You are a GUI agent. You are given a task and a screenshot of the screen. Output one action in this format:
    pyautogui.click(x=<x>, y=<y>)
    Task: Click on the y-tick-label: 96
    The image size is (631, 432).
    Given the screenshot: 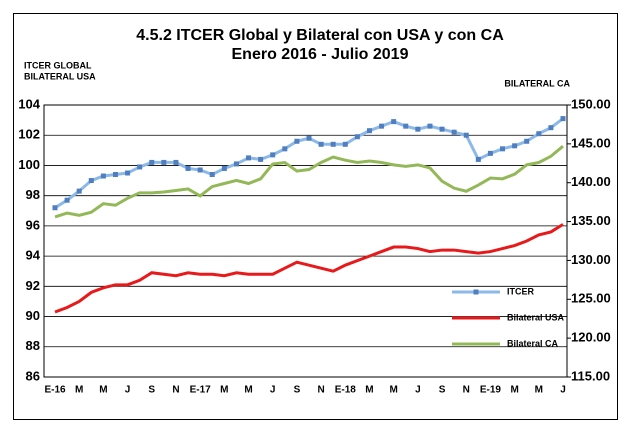 What is the action you would take?
    pyautogui.click(x=33, y=224)
    